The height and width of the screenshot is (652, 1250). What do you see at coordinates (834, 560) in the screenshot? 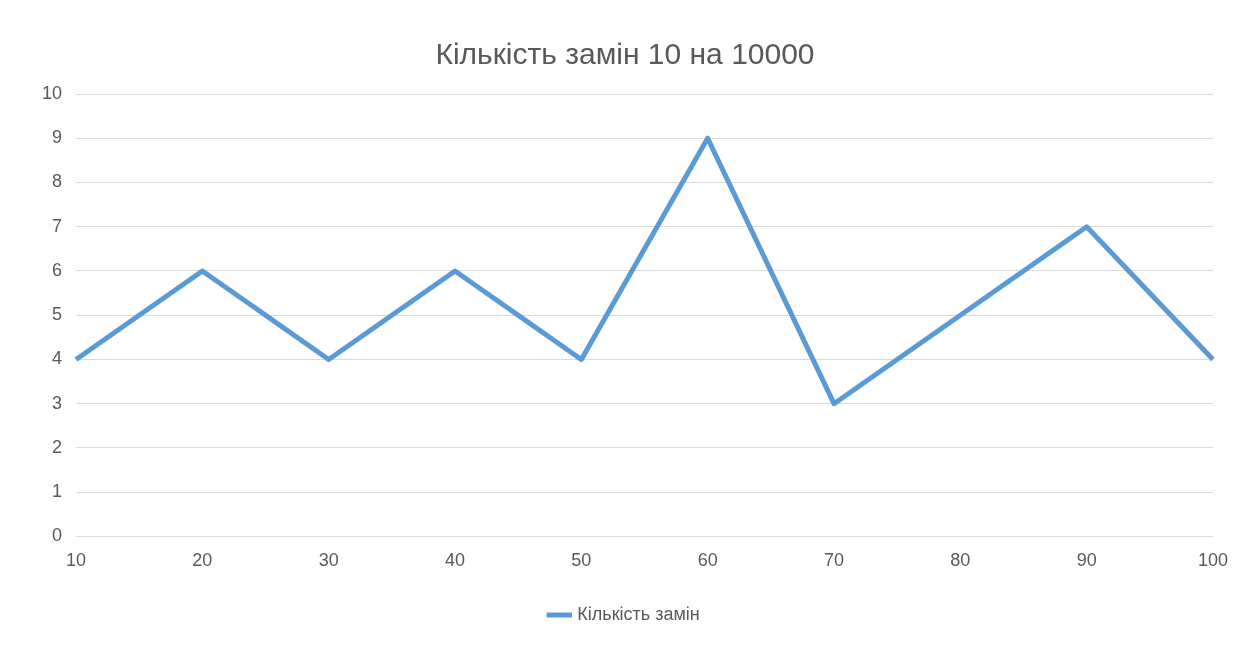
I see `x-tick-label: 70` at bounding box center [834, 560].